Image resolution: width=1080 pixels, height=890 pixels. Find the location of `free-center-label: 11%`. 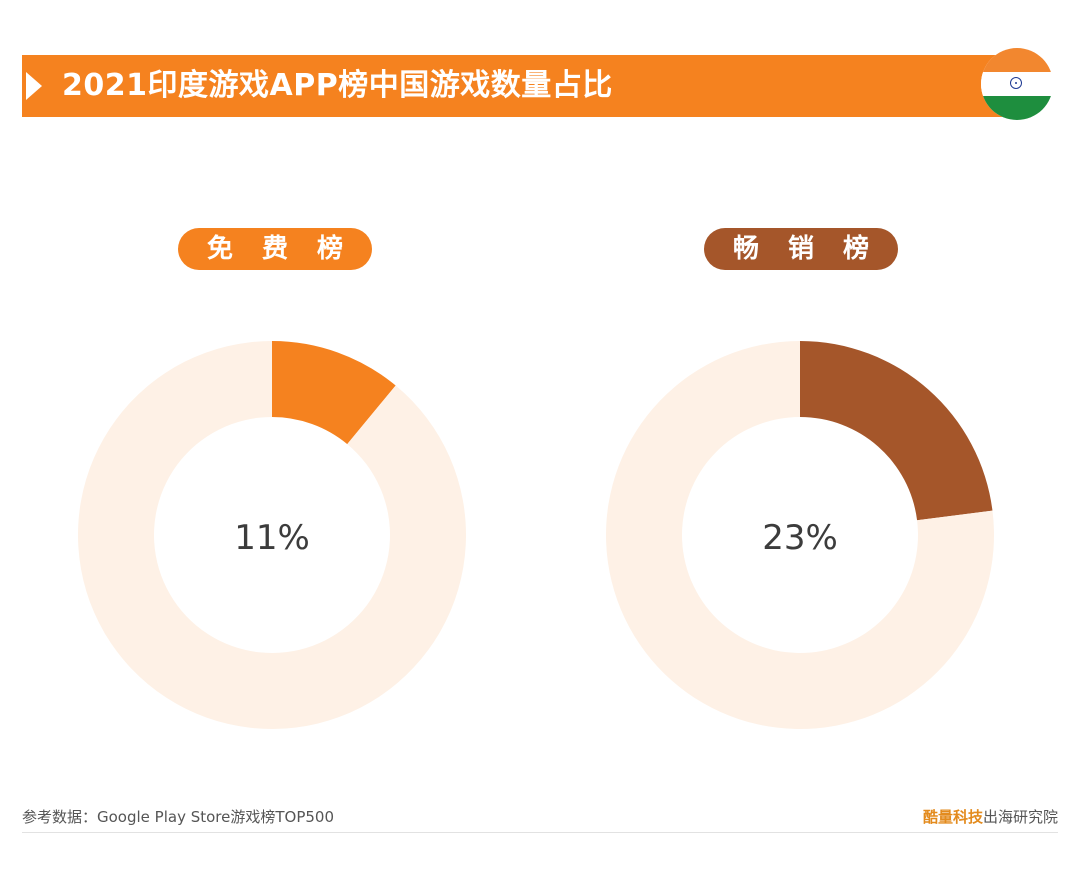

free-center-label: 11% is located at coordinates (272, 538).